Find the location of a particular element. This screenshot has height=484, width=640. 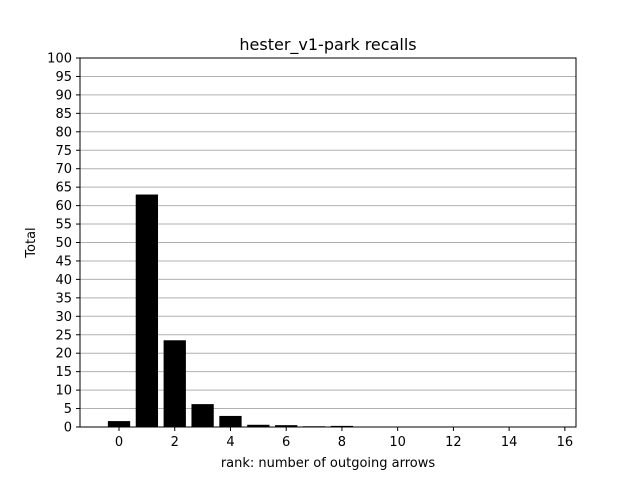

y-tick-label: 10 is located at coordinates (63, 391).